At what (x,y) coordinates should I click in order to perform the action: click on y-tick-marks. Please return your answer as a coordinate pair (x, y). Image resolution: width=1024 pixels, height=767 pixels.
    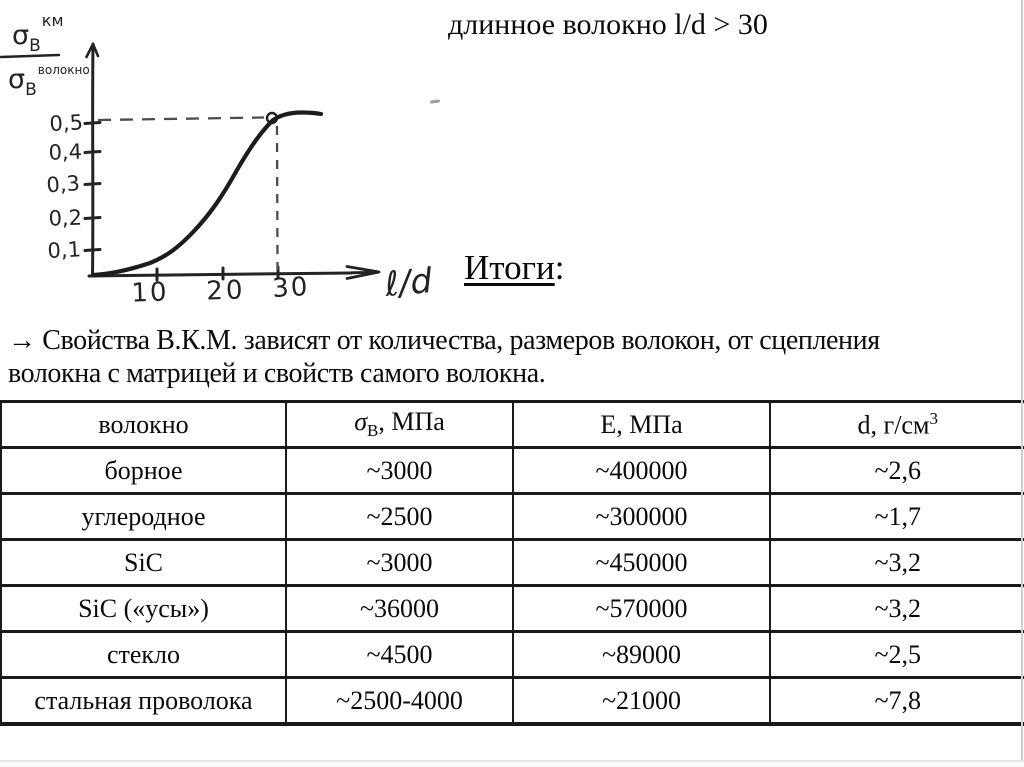
    Looking at the image, I should click on (92, 186).